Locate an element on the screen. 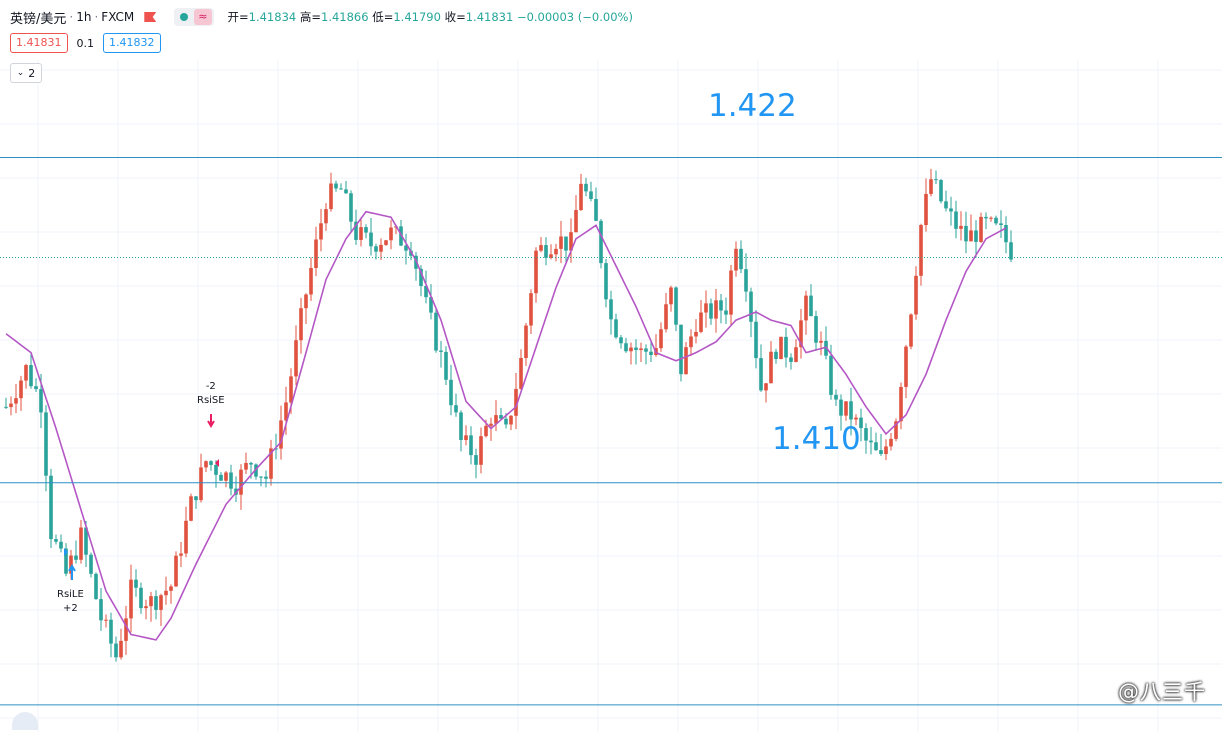 Image resolution: width=1222 pixels, height=732 pixels. tradingview-logo-icon is located at coordinates (25, 721).